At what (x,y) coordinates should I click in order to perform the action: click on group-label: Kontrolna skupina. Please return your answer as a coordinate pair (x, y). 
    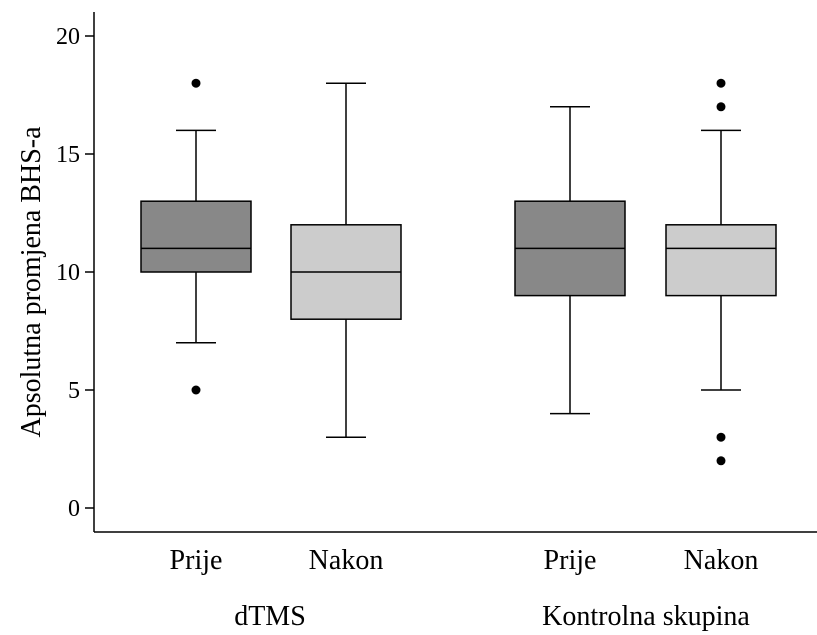
    Looking at the image, I should click on (646, 616).